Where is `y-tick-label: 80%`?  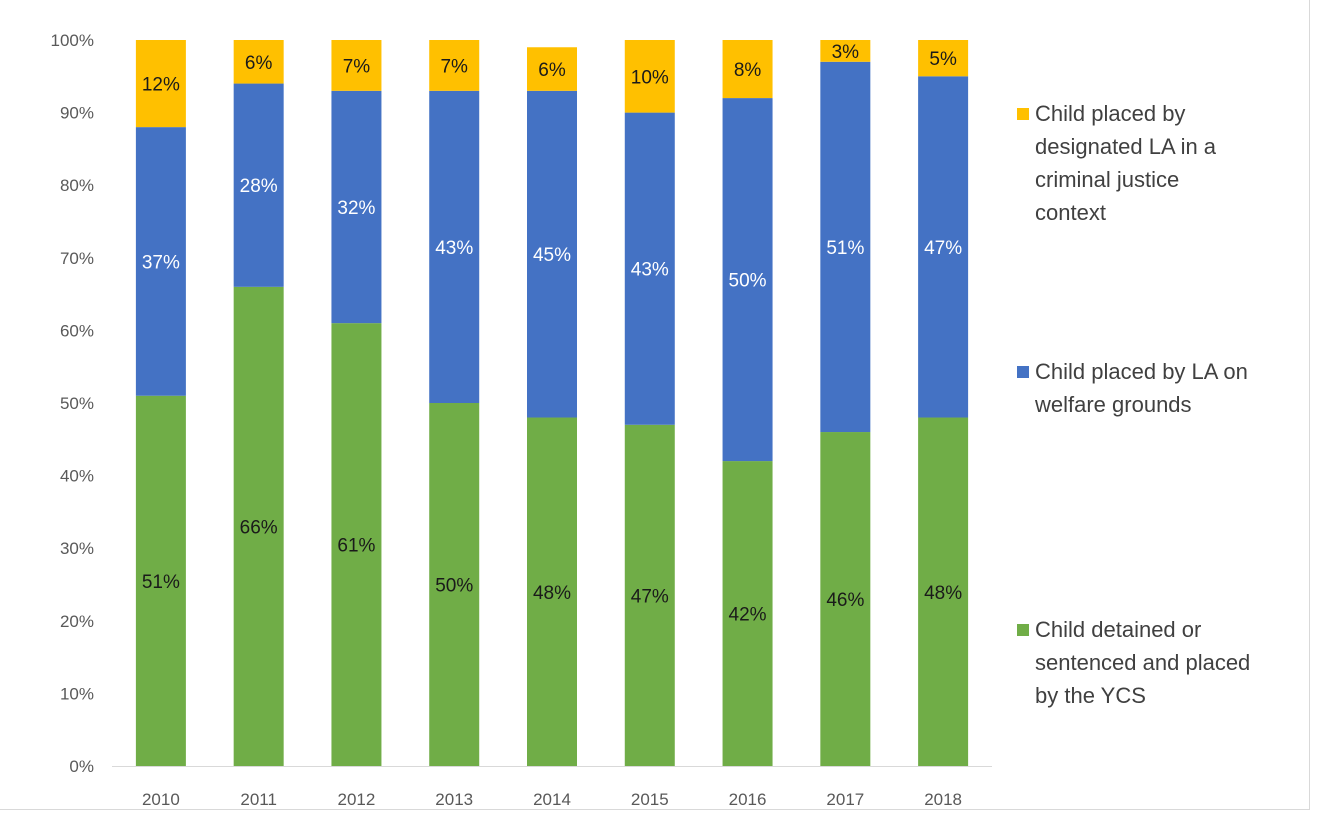 y-tick-label: 80% is located at coordinates (77, 185).